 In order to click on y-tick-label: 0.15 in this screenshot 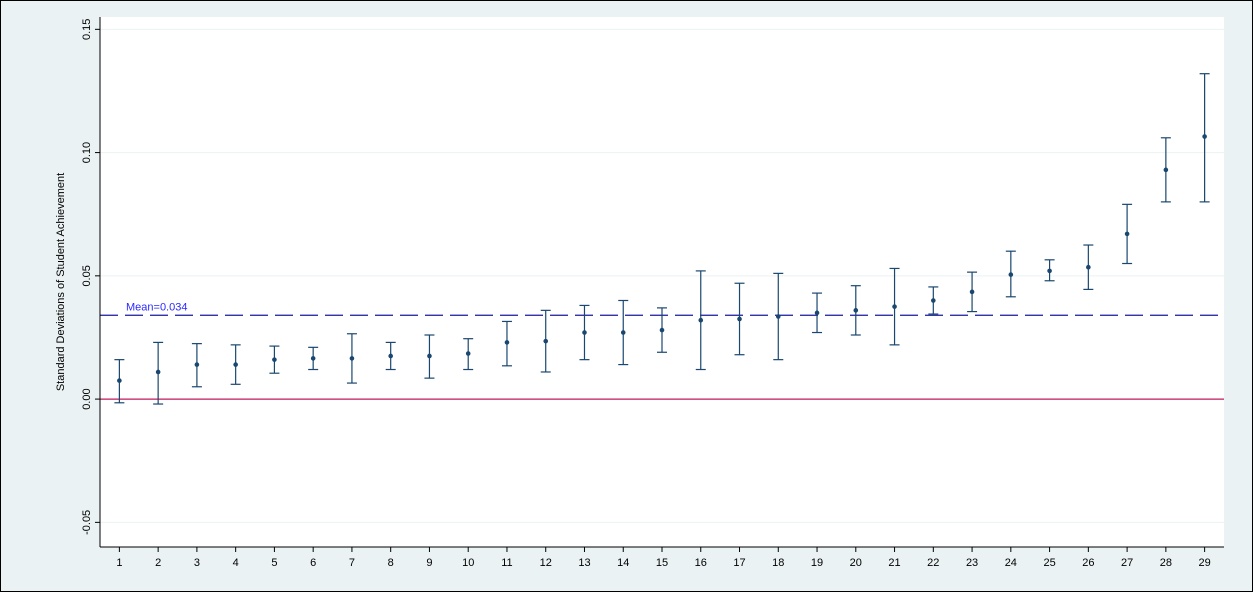, I will do `click(87, 29)`.